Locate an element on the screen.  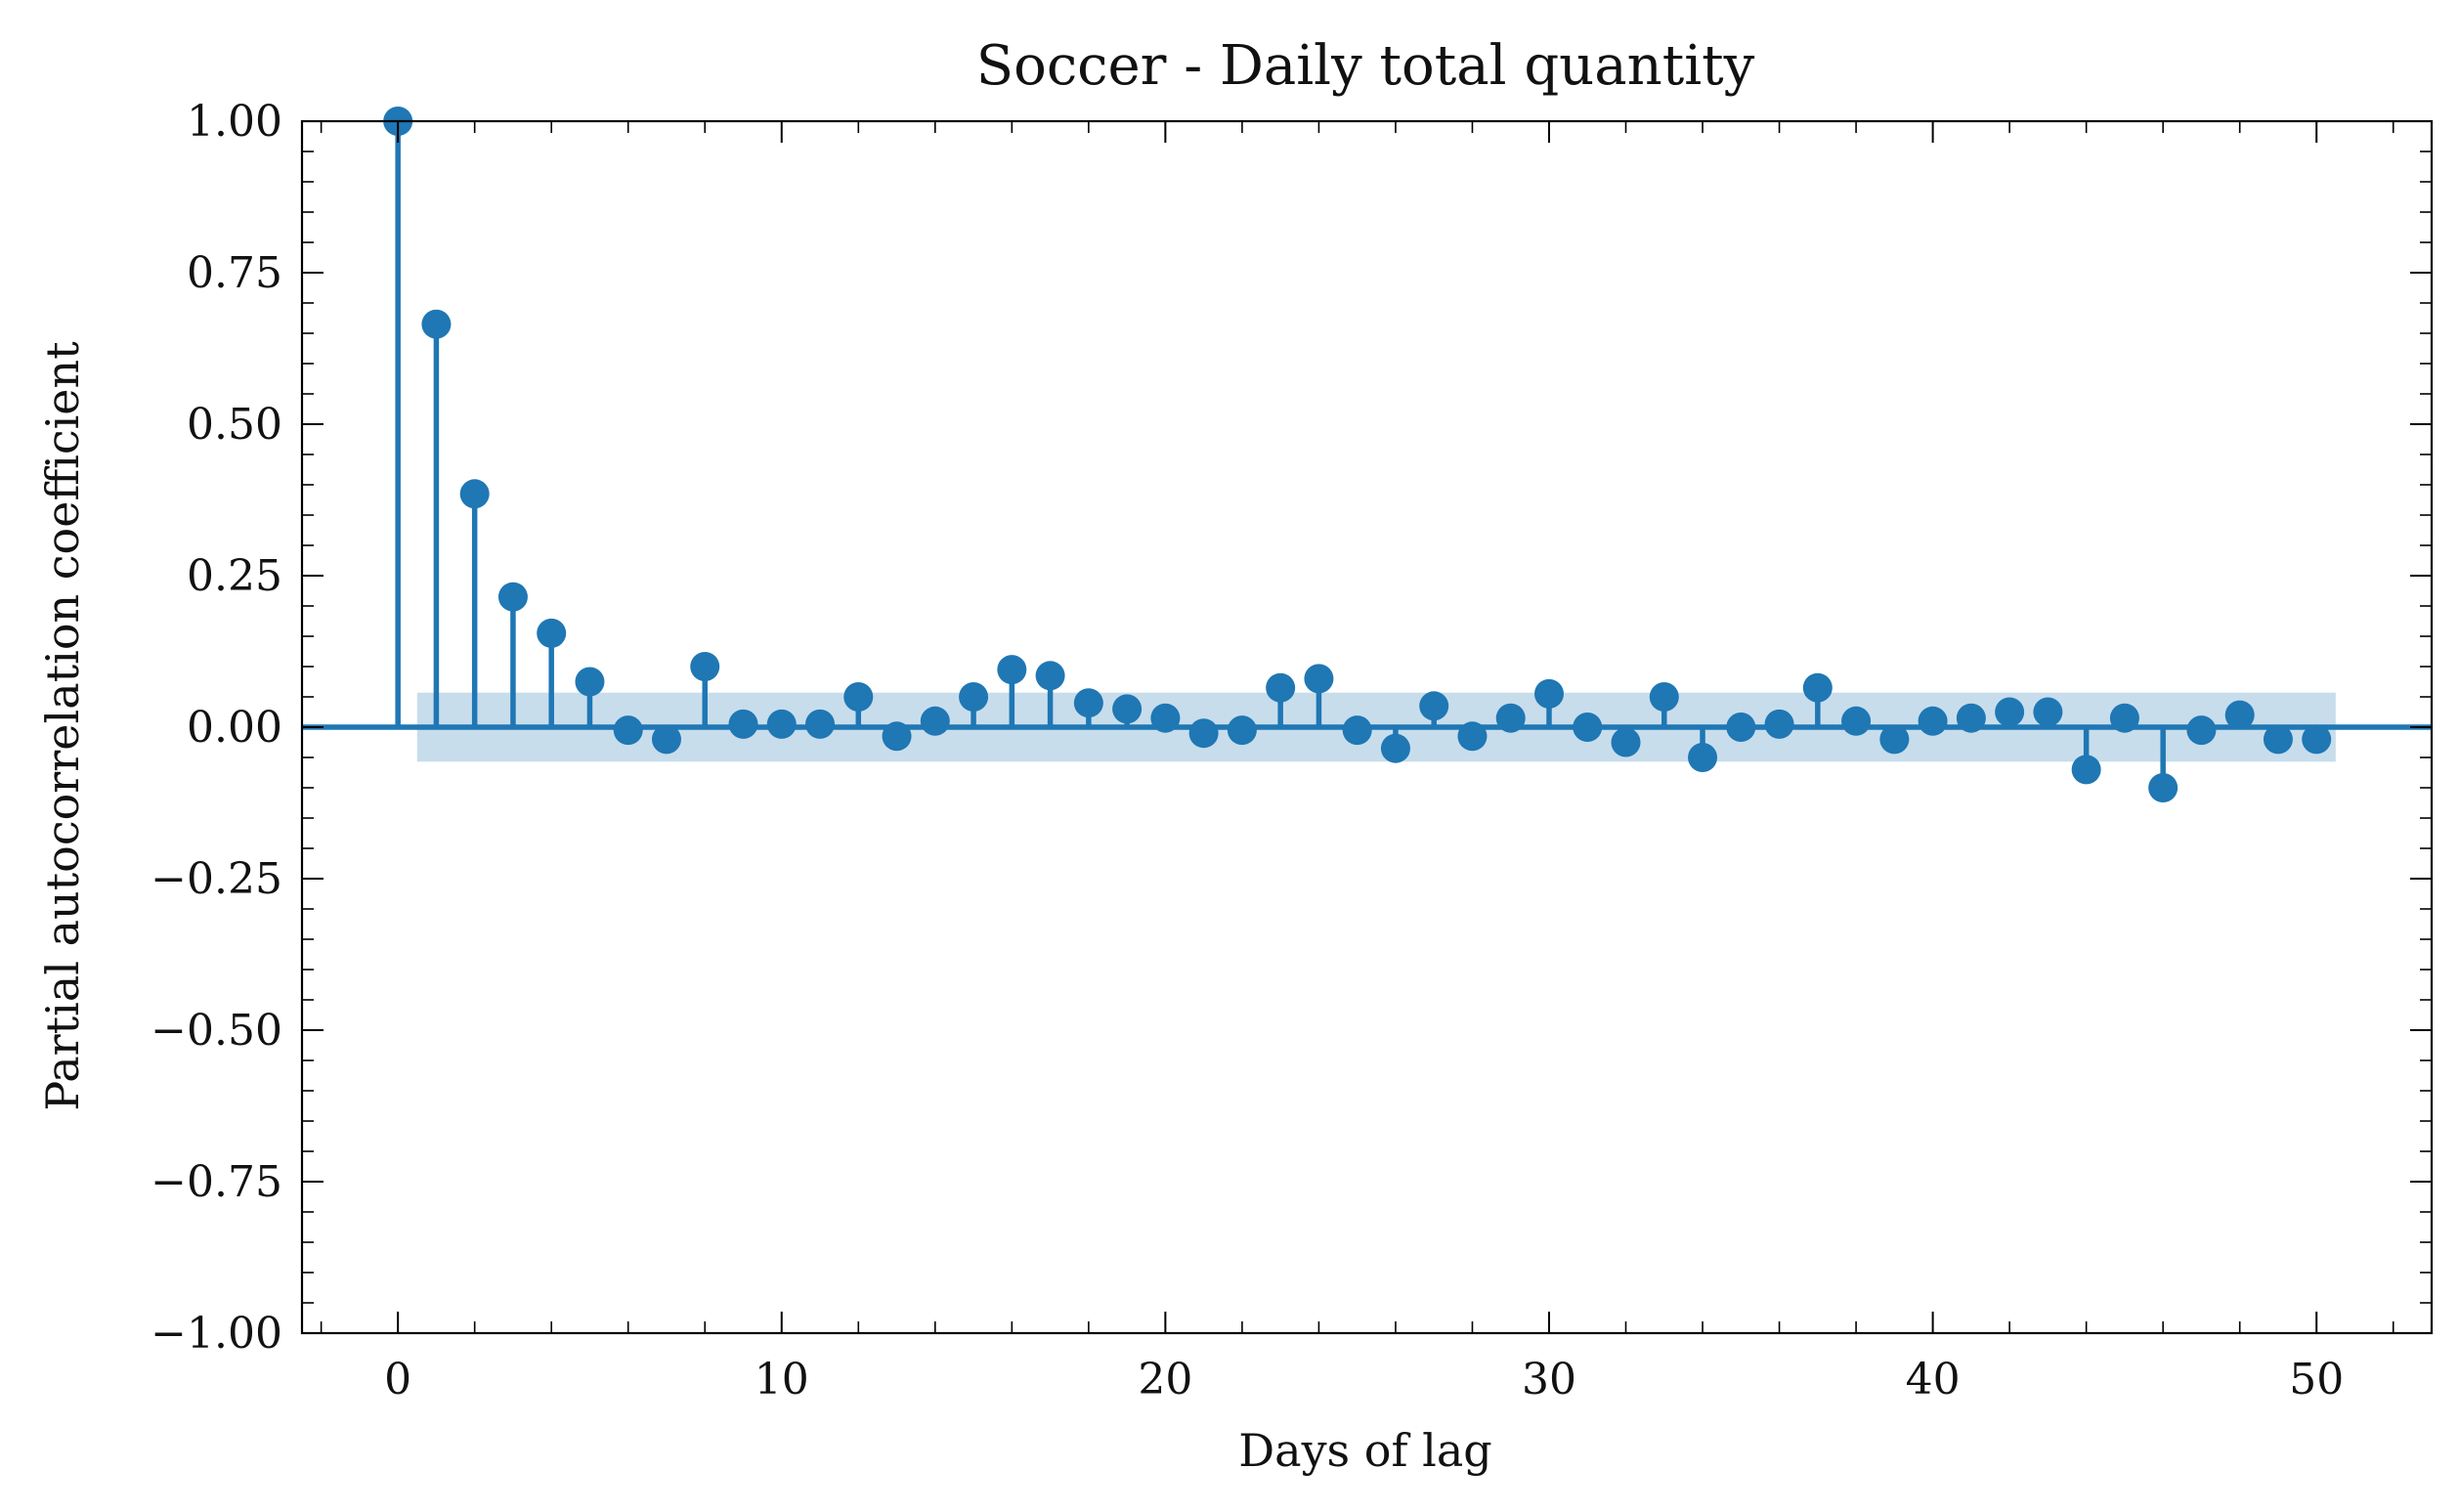
y-tick-label: −0.75 is located at coordinates (216, 1182).